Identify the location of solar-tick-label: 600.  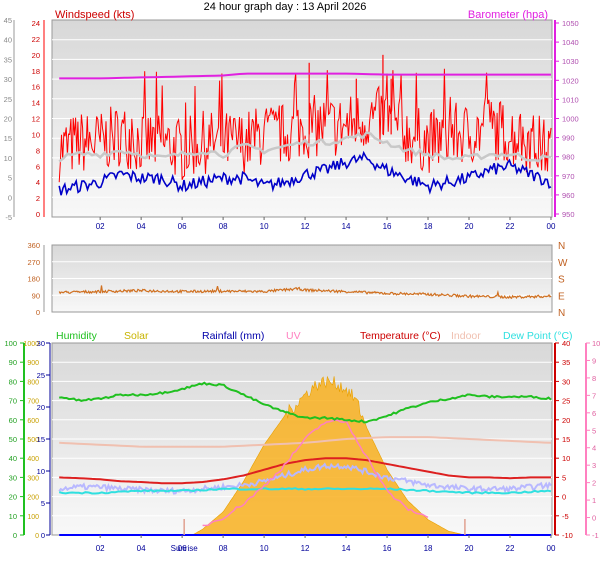
(33, 421).